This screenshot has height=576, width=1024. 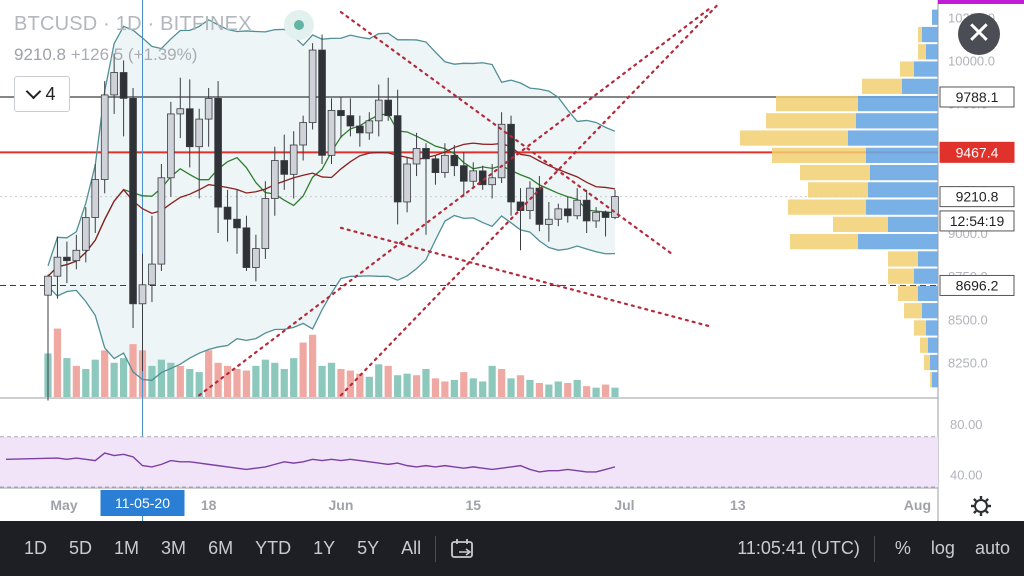 I want to click on price-badge, so click(x=977, y=197).